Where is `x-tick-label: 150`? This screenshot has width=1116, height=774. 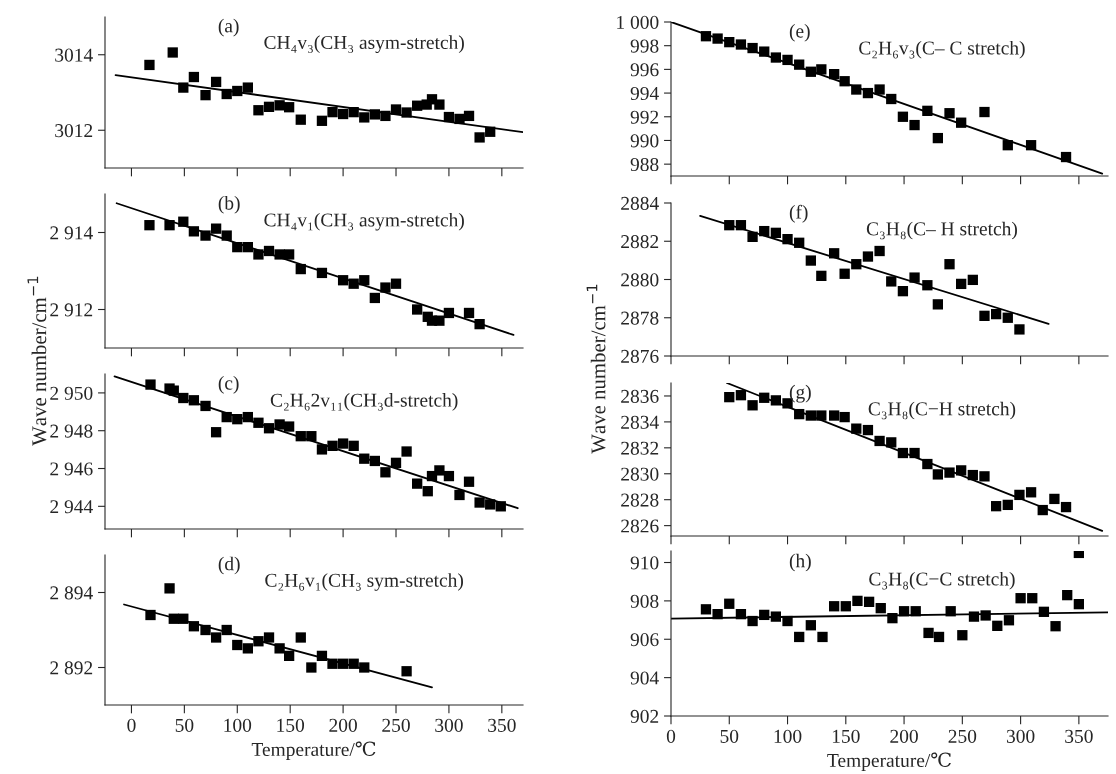
x-tick-label: 150 is located at coordinates (846, 736).